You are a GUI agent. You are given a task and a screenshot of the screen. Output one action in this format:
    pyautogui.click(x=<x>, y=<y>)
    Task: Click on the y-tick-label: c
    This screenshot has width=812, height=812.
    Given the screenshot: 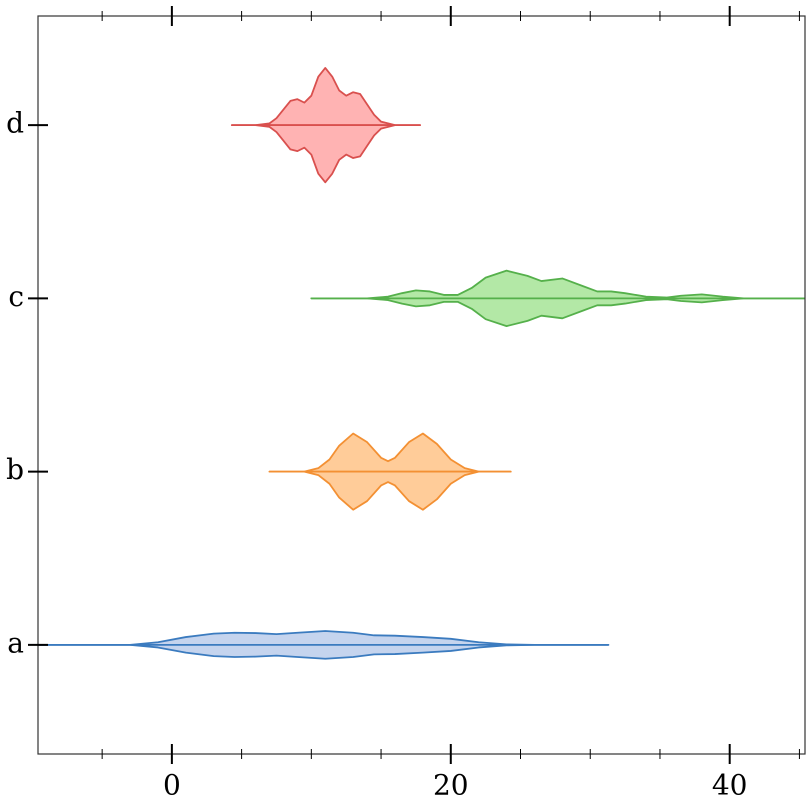 What is the action you would take?
    pyautogui.click(x=16, y=296)
    